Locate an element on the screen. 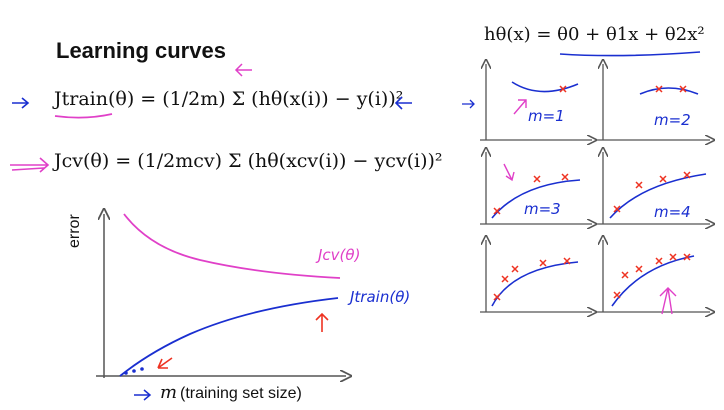  slide-title: Learning curves is located at coordinates (141, 50).